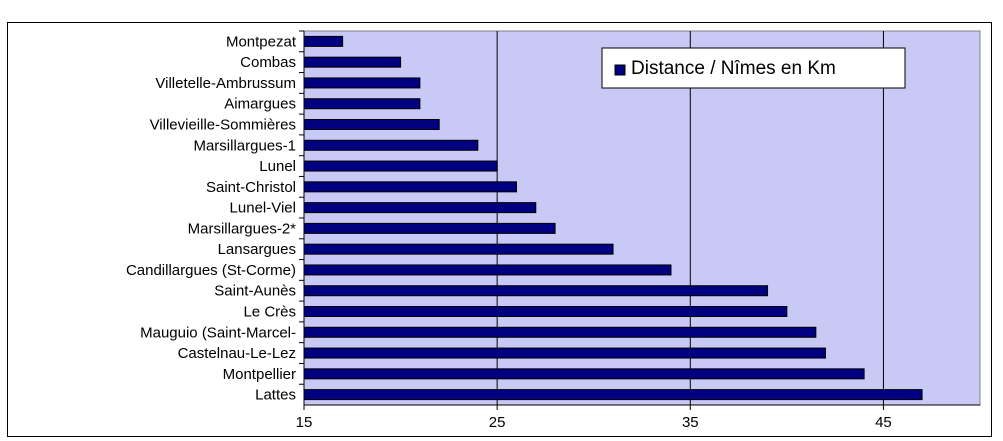 Image resolution: width=1003 pixels, height=441 pixels. Describe the element at coordinates (620, 70) in the screenshot. I see `legend-swatch` at that location.